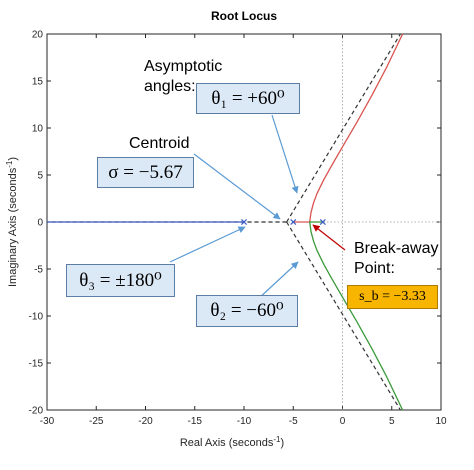 The image size is (474, 470). I want to click on y-tick-label: -10, so click(36, 317).